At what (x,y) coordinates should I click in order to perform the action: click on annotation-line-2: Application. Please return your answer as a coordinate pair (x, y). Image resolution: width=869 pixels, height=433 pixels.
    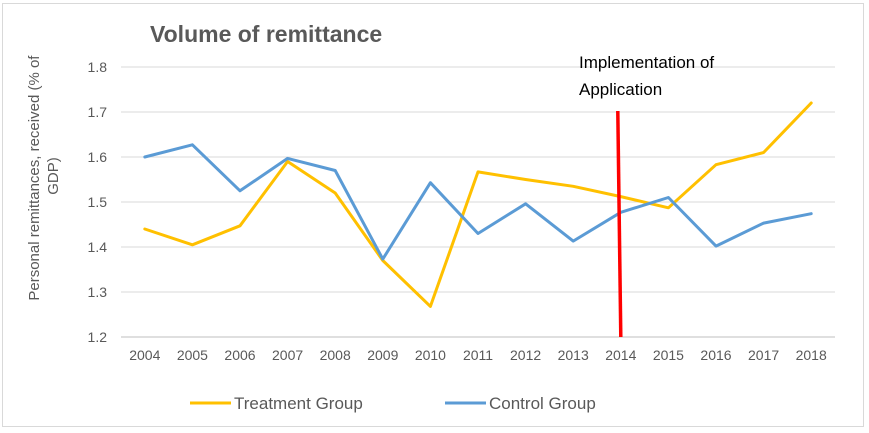
    Looking at the image, I should click on (620, 89).